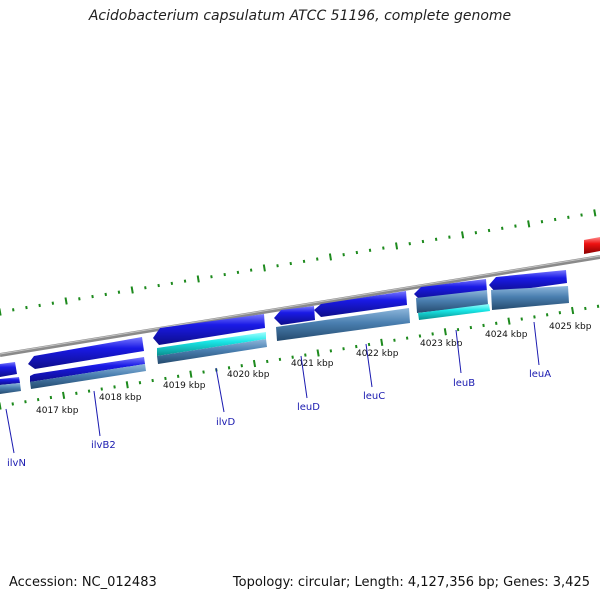  What do you see at coordinates (464, 383) in the screenshot?
I see `gene-label-leuB: leuB` at bounding box center [464, 383].